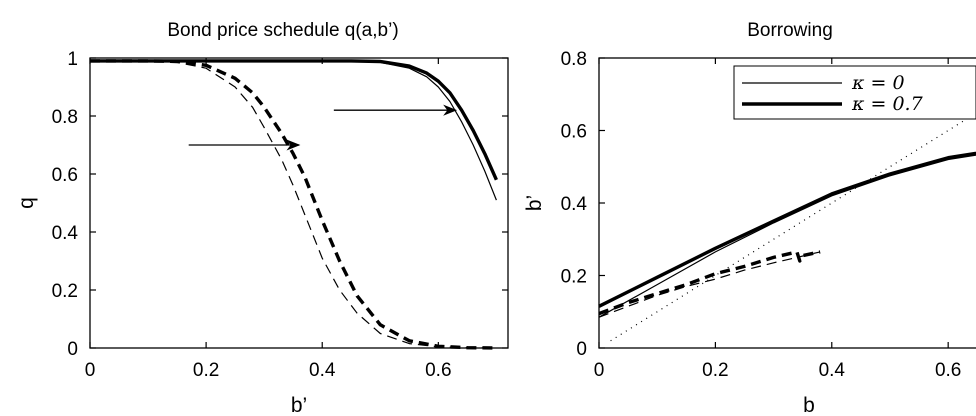 This screenshot has width=976, height=416. I want to click on x-axis-label: b, so click(809, 405).